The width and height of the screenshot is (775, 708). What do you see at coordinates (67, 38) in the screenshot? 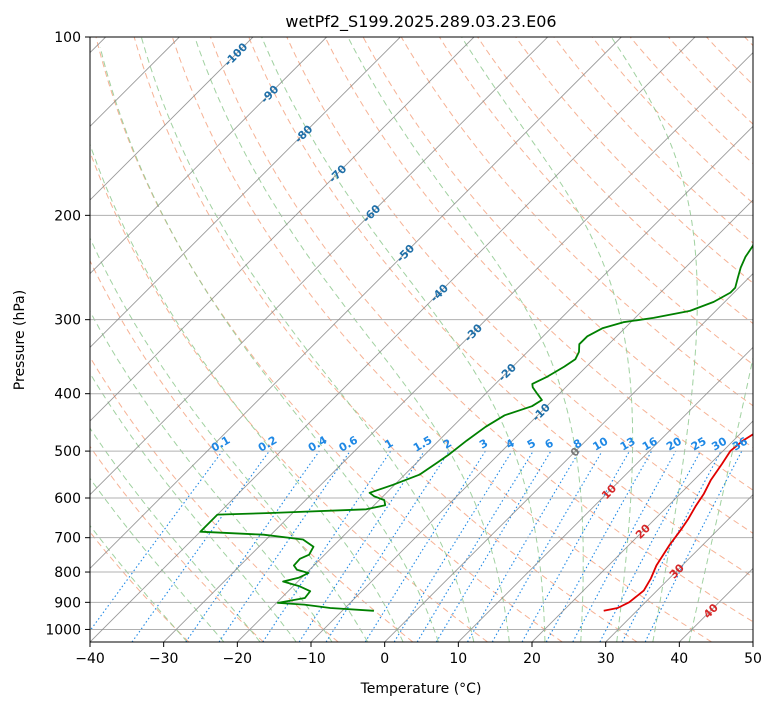
I see `y-tick-label: 100` at bounding box center [67, 38].